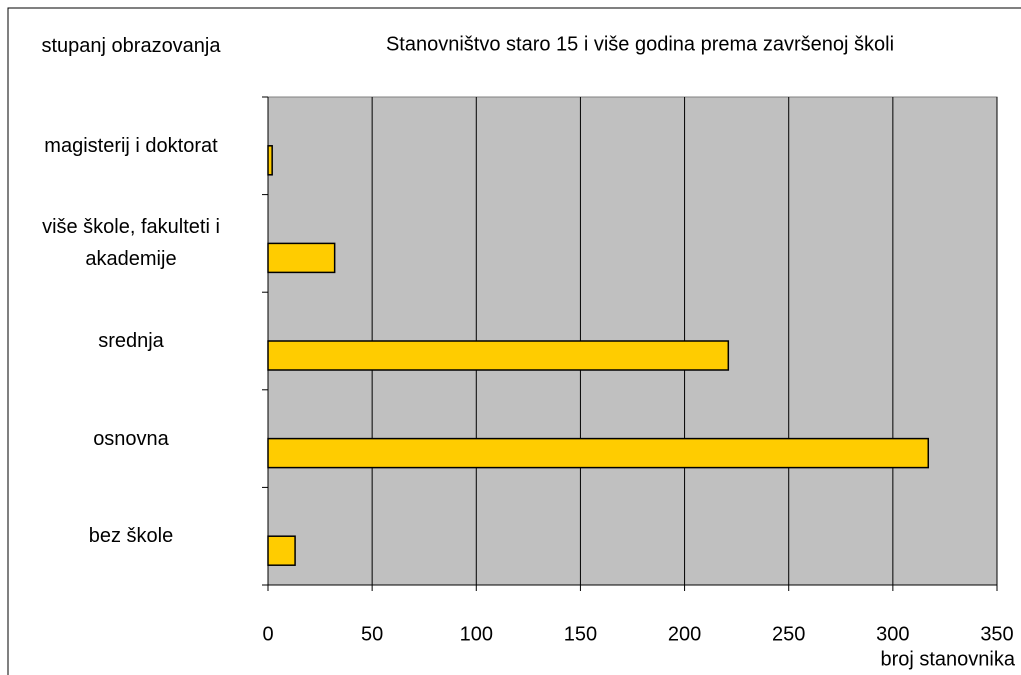  I want to click on x-tick-label: 300, so click(892, 634).